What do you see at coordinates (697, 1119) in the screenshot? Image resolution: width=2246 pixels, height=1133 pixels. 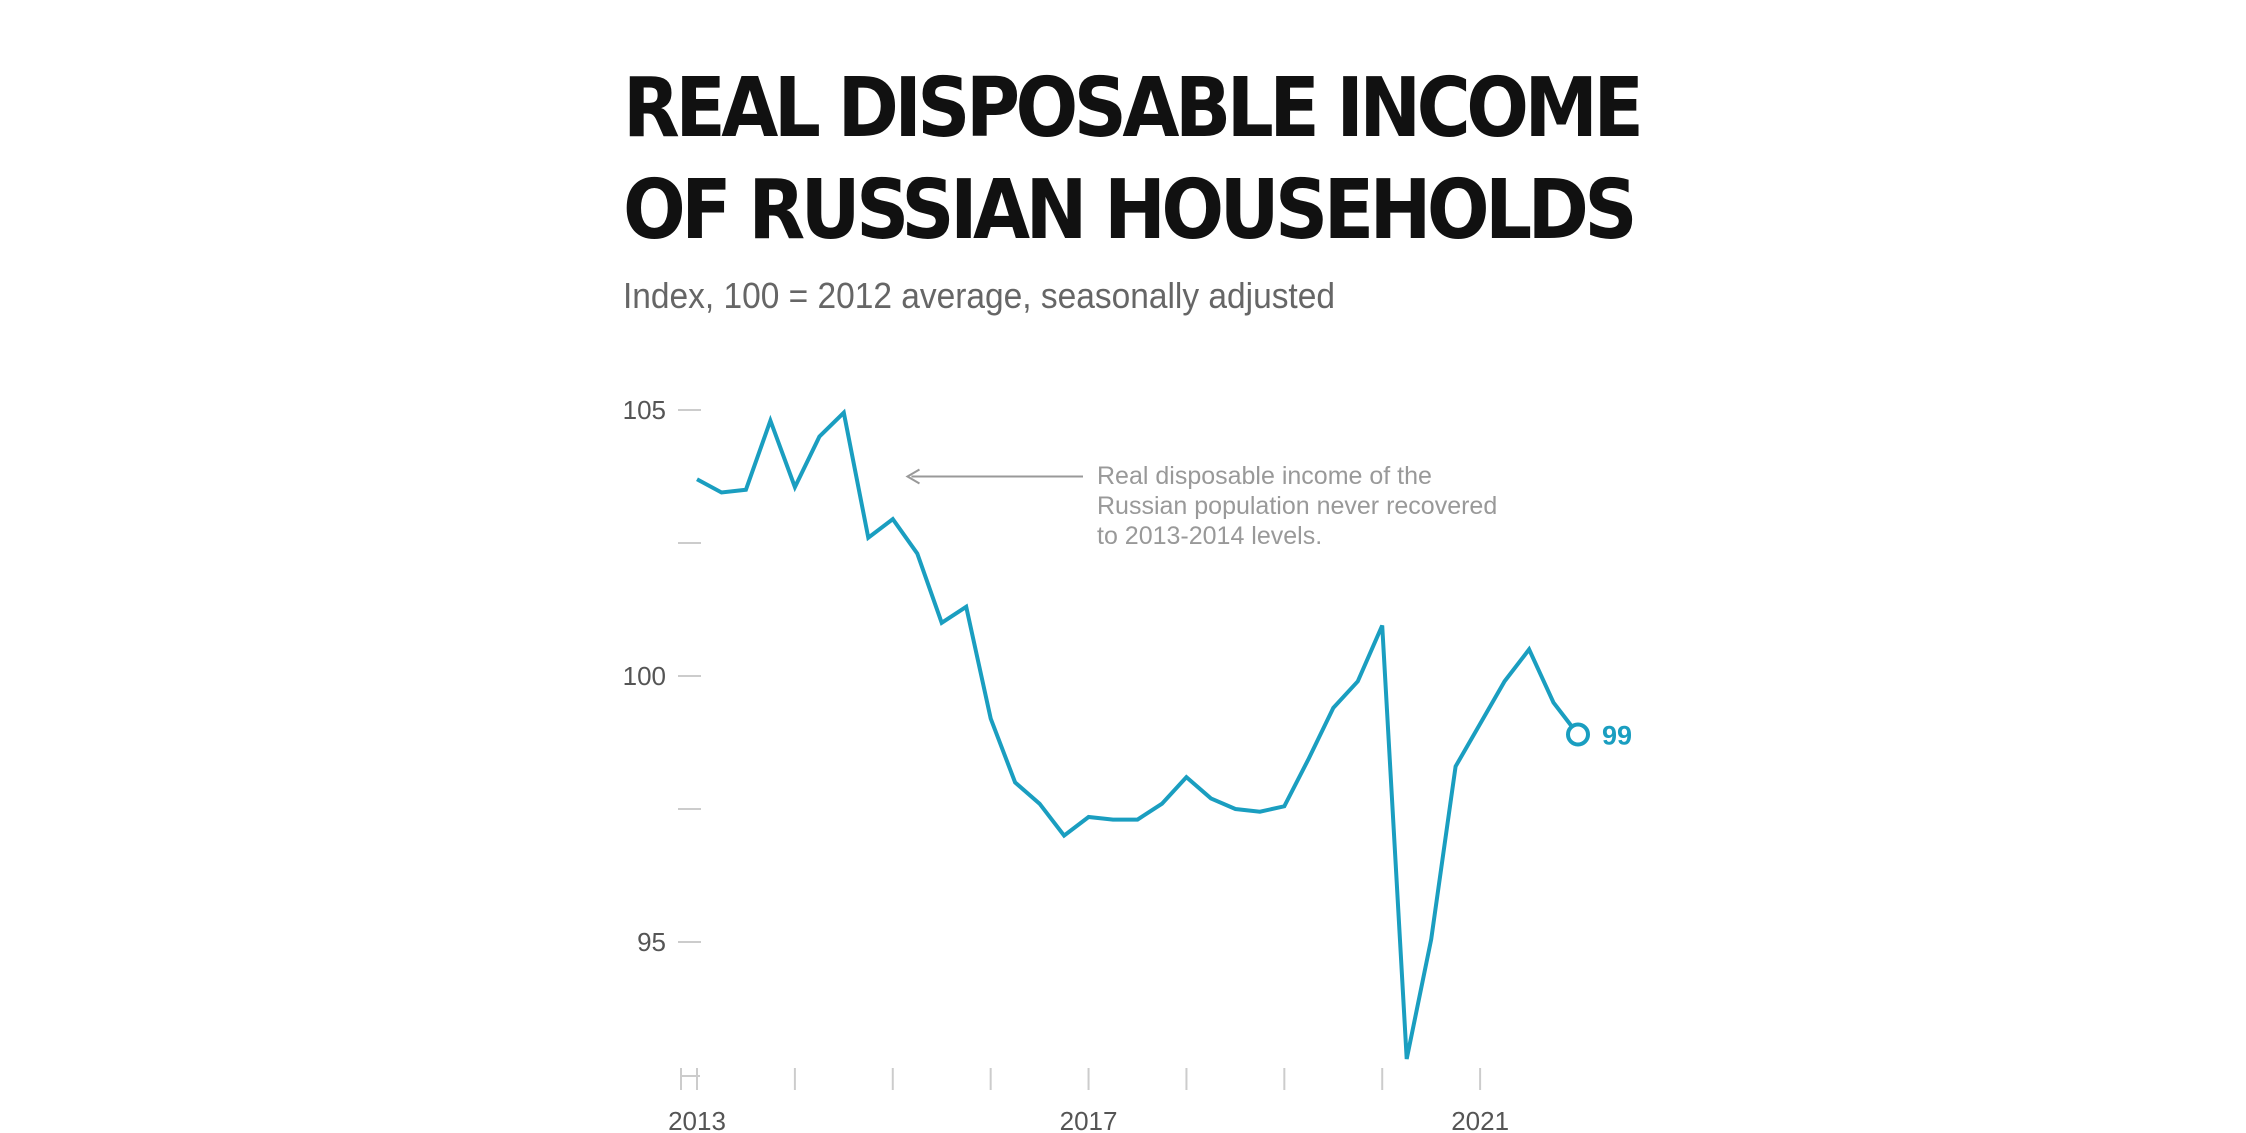 I see `x-tick-label: 2013` at bounding box center [697, 1119].